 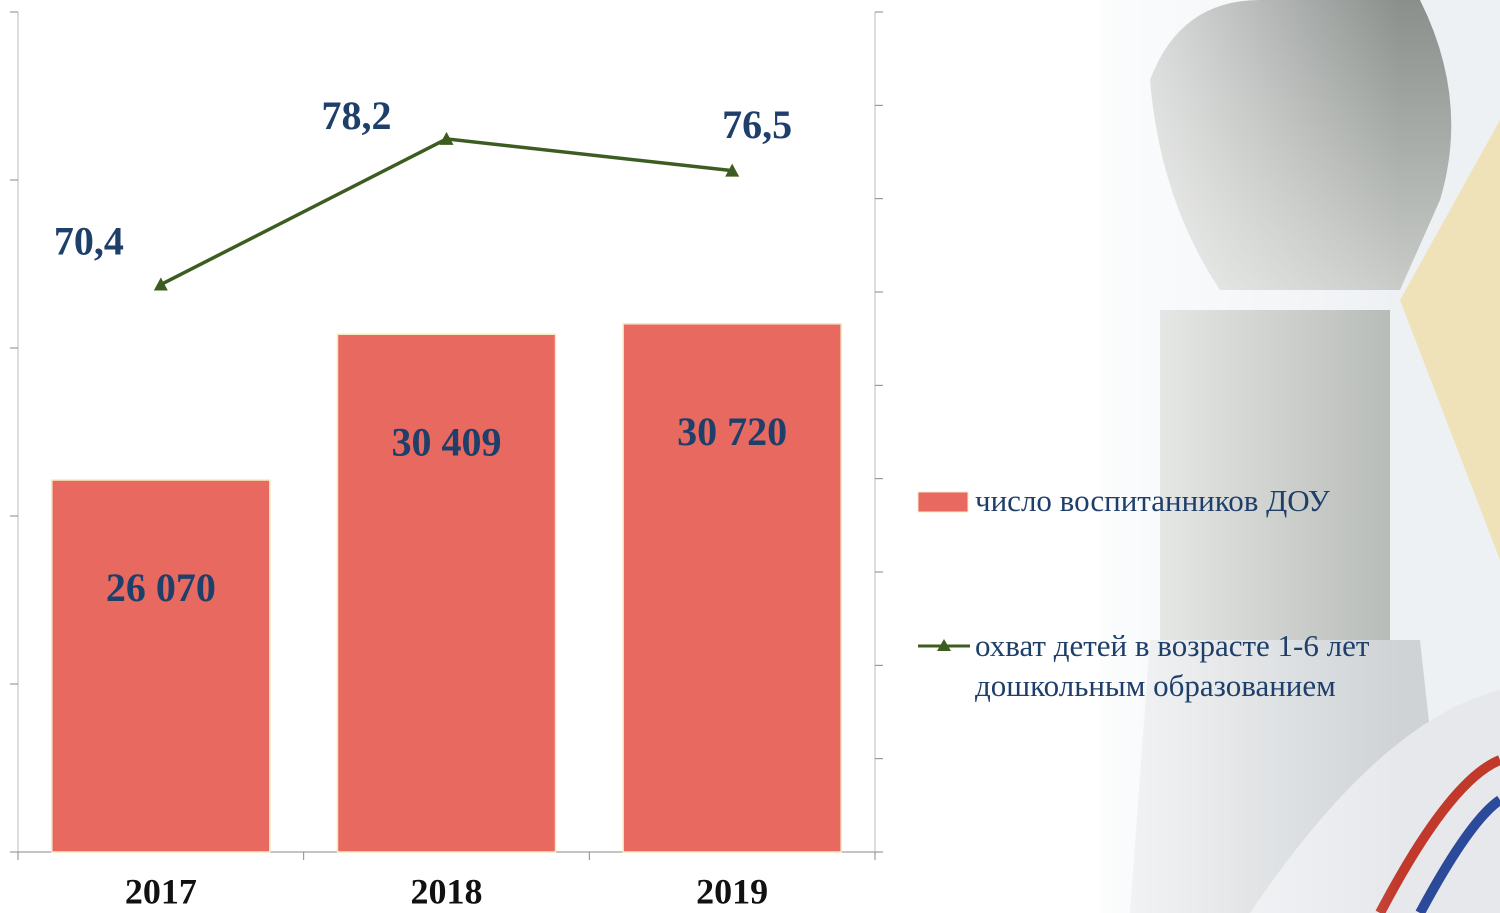 I want to click on x-tick-label: 2017, so click(x=161, y=891).